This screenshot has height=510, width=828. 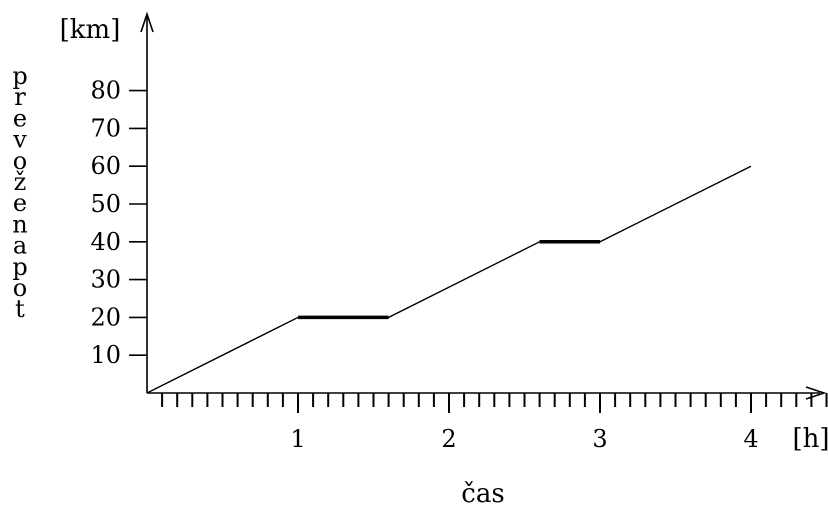 I want to click on x-minor-ticks, so click(x=494, y=400).